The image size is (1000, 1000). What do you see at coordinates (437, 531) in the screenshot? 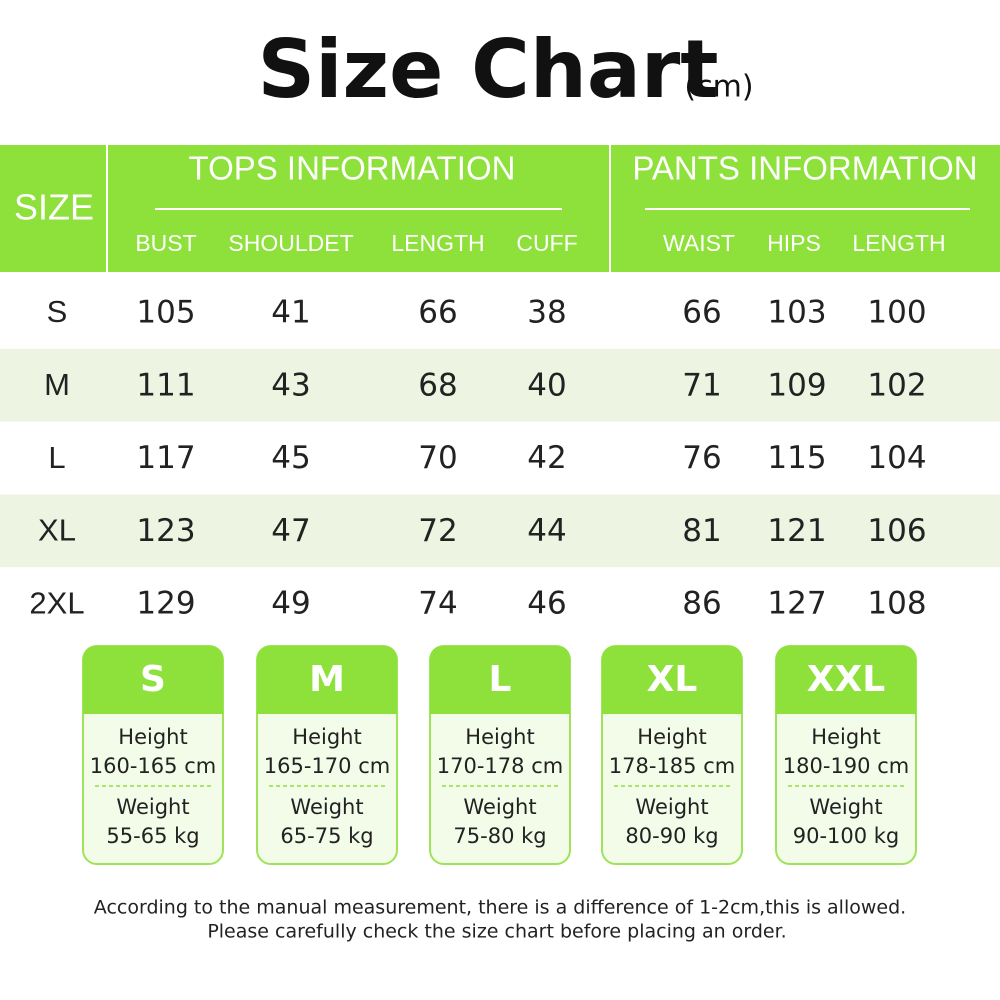
I see `cell: 72` at bounding box center [437, 531].